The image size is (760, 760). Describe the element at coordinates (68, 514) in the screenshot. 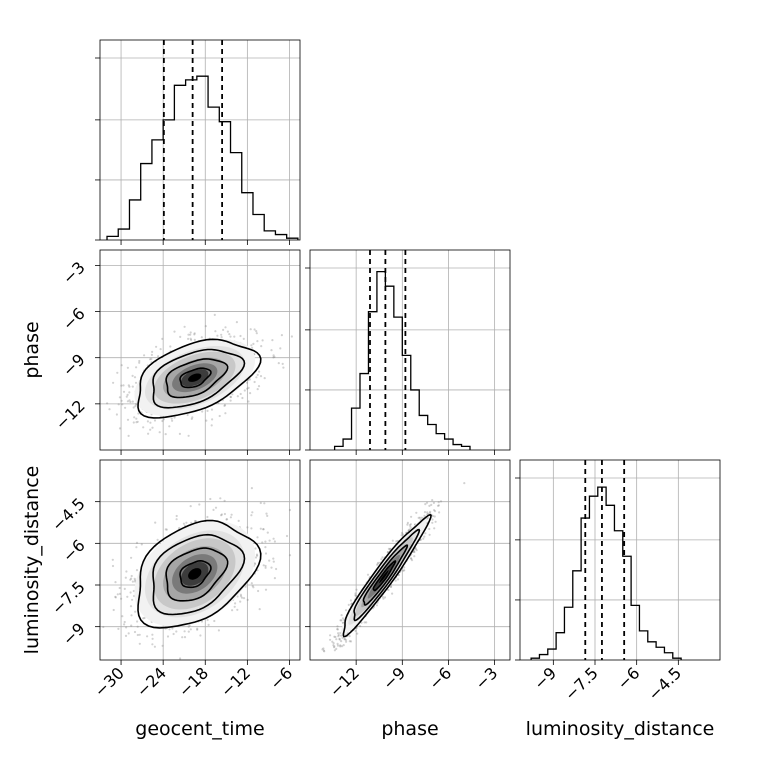

I see `y-tick-label: −4.5` at that location.